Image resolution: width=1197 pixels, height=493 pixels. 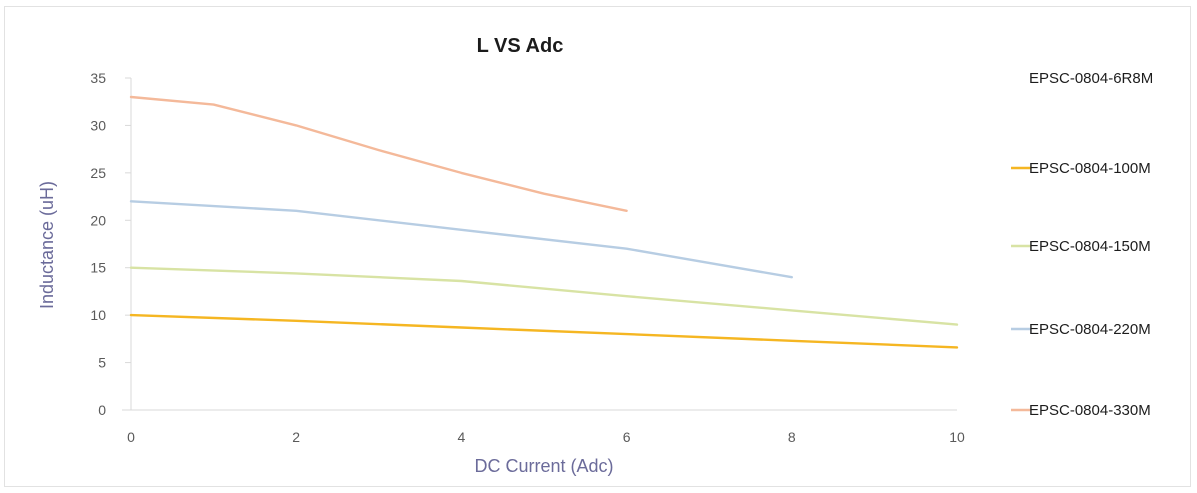 I want to click on legend-label: EPSC-0804-6R8M, so click(x=1091, y=78).